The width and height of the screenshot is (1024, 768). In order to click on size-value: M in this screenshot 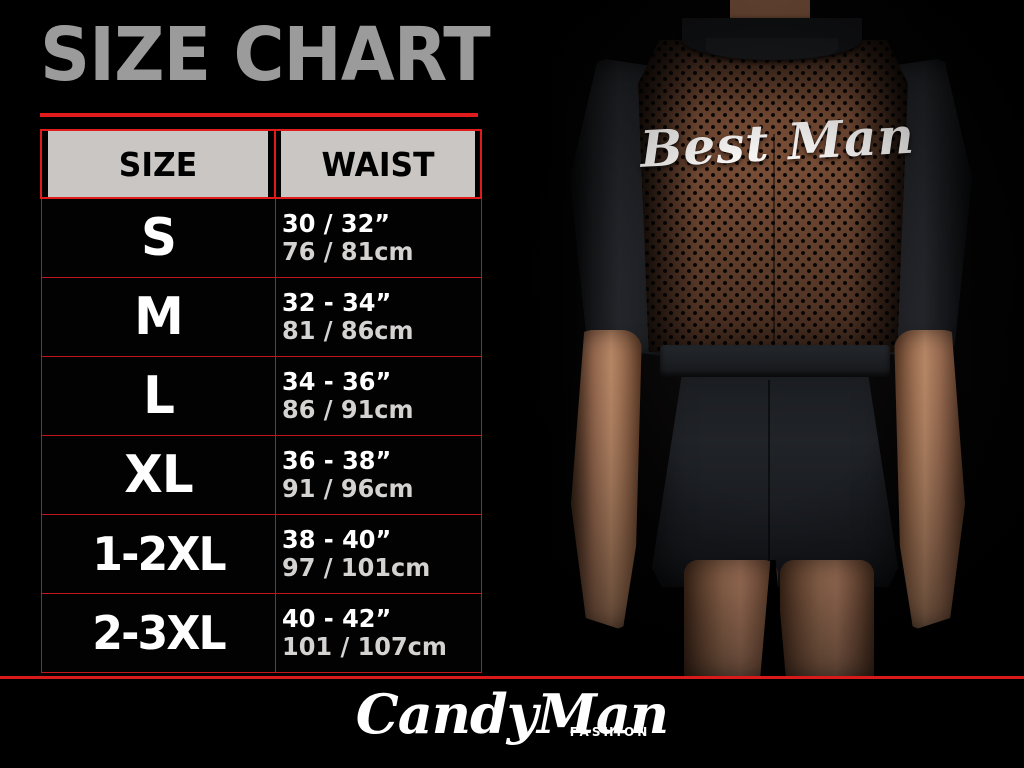, I will do `click(158, 317)`.